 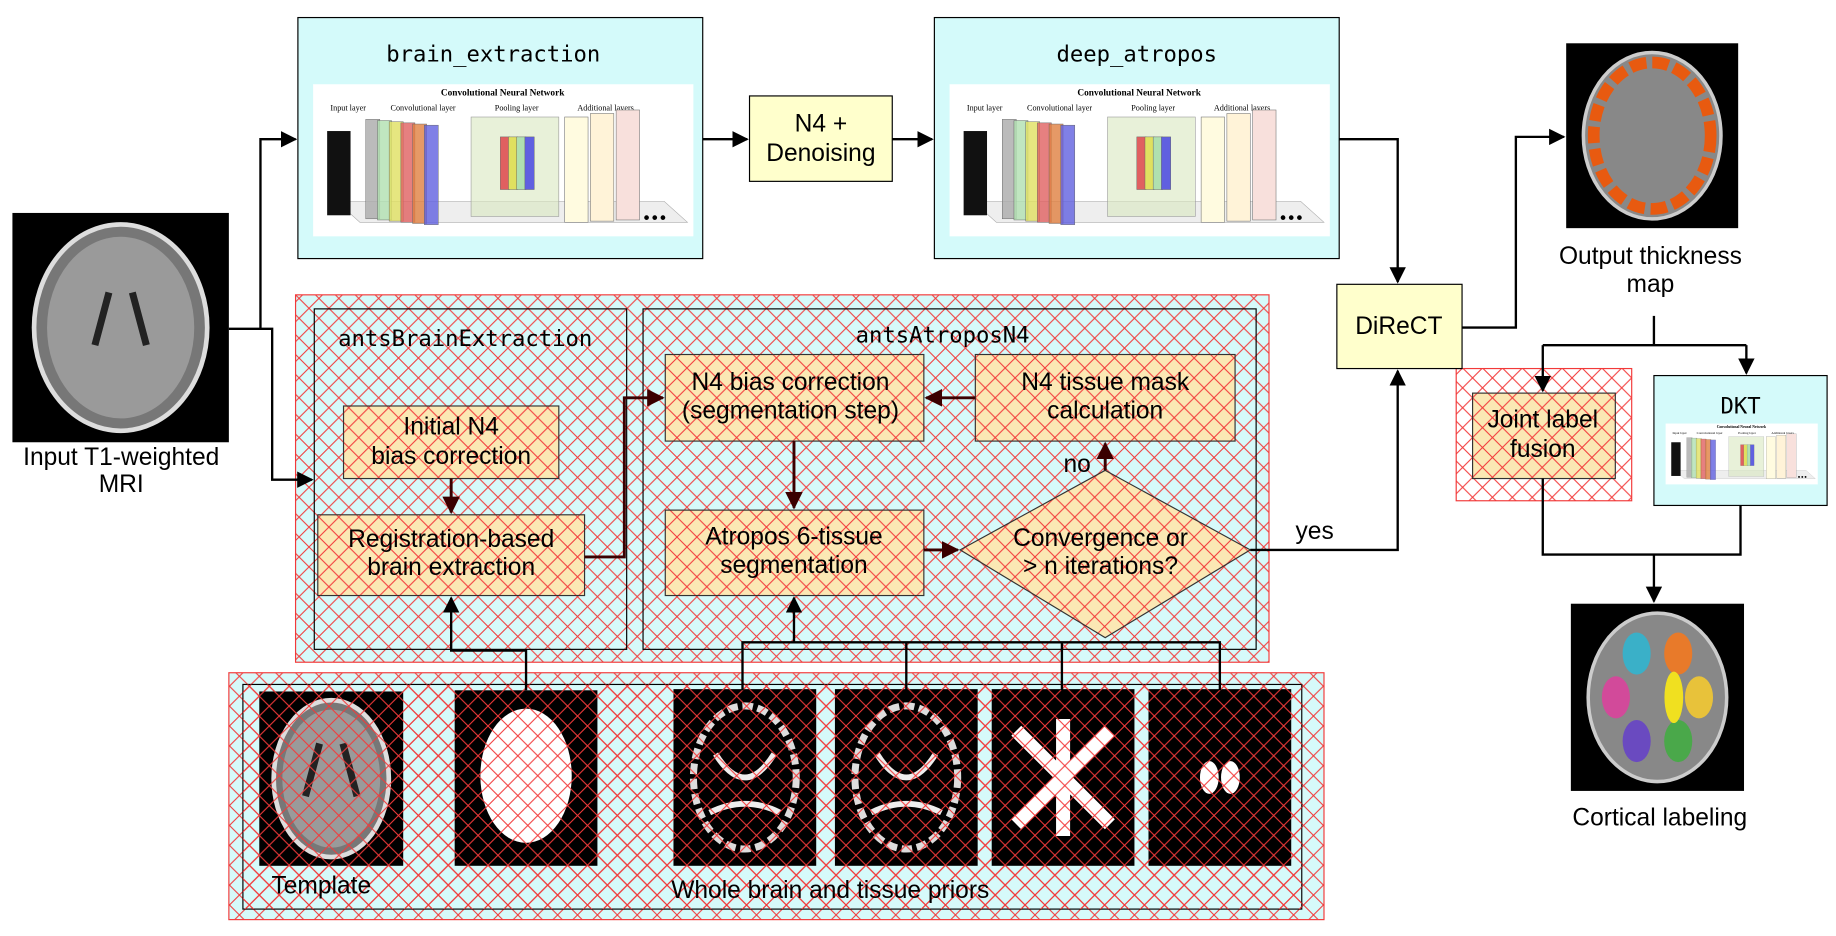 What do you see at coordinates (121, 457) in the screenshot?
I see `input-label: Input T1-weighted` at bounding box center [121, 457].